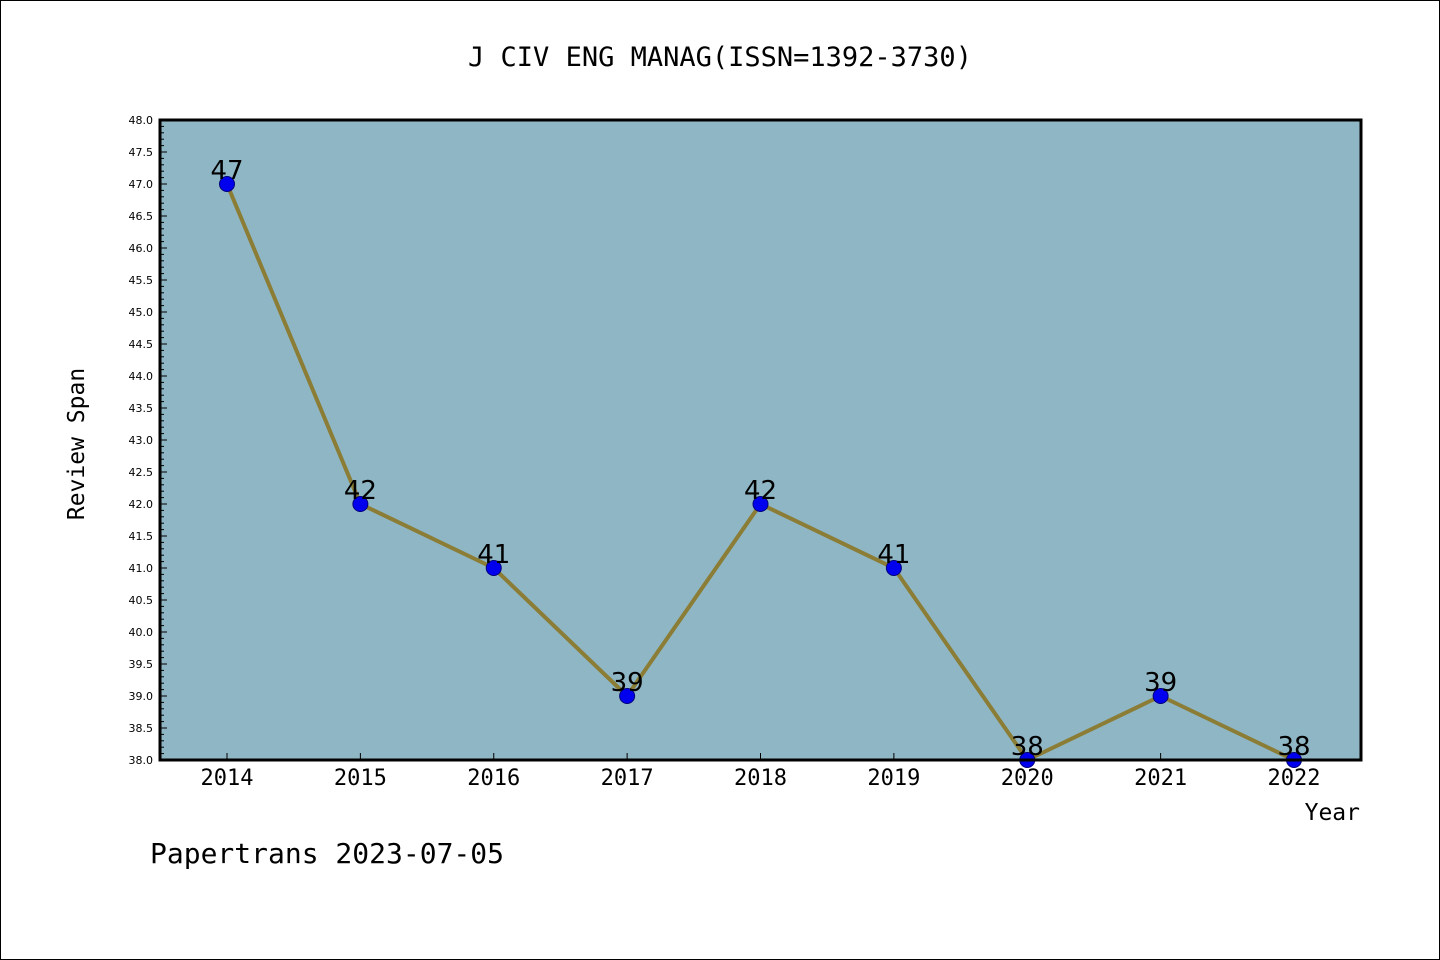  What do you see at coordinates (141, 696) in the screenshot?
I see `y-tick-label: 39.0` at bounding box center [141, 696].